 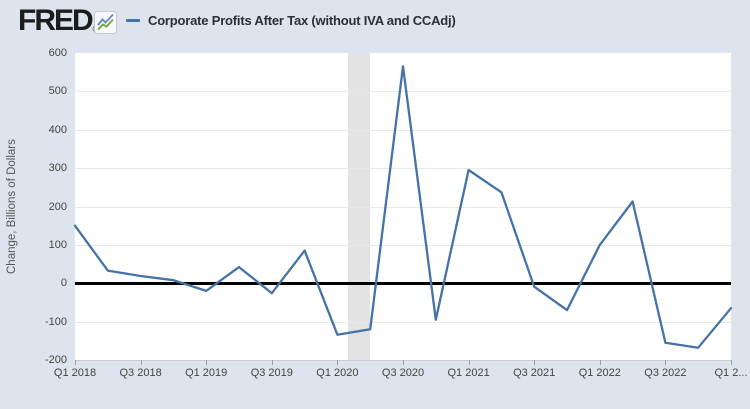 What do you see at coordinates (57, 91) in the screenshot?
I see `y-tick-label: 500` at bounding box center [57, 91].